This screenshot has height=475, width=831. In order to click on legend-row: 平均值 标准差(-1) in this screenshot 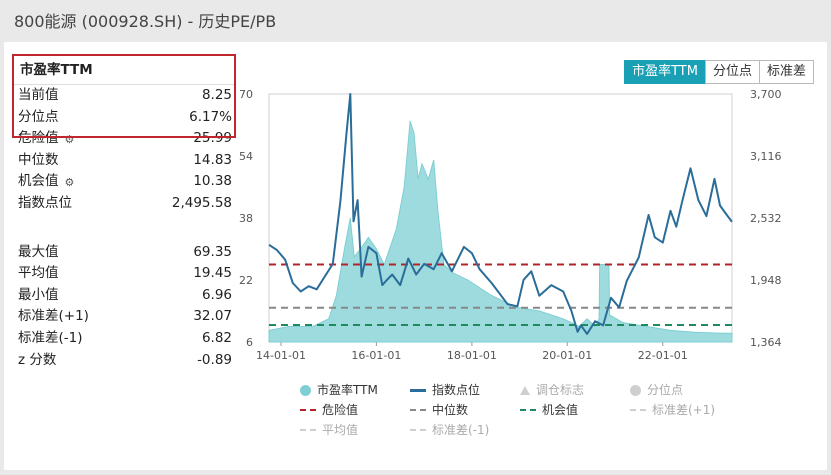, I will do `click(520, 430)`.